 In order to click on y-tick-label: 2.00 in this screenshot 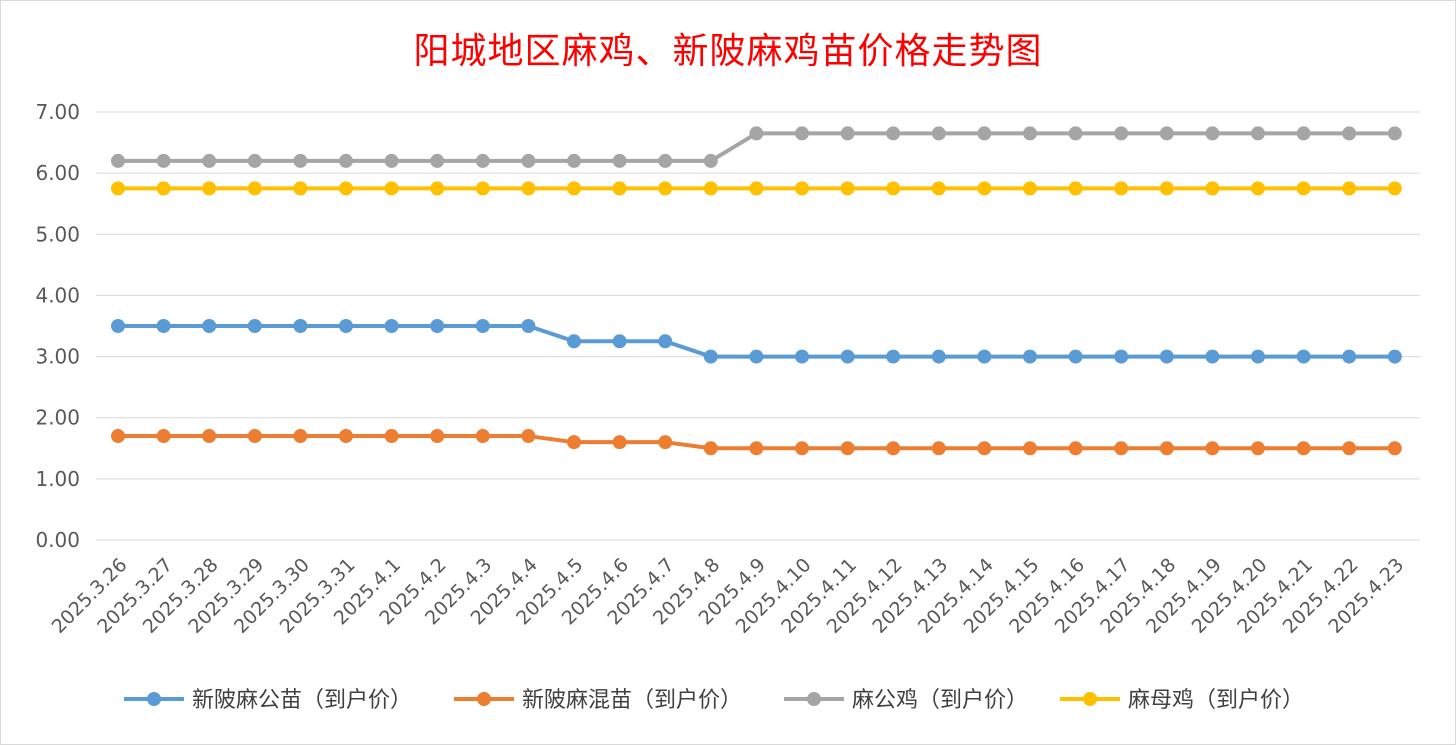, I will do `click(57, 418)`.